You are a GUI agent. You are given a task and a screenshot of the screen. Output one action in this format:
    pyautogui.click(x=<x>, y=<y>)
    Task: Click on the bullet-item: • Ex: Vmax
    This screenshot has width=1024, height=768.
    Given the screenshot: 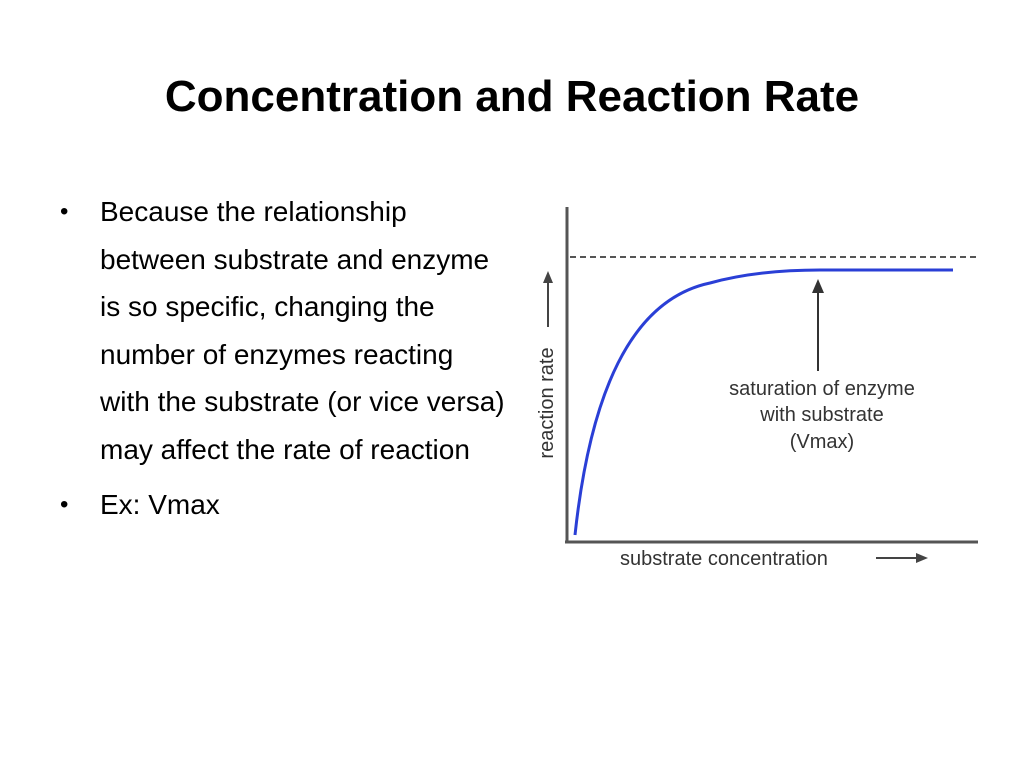 What is the action you would take?
    pyautogui.click(x=283, y=505)
    